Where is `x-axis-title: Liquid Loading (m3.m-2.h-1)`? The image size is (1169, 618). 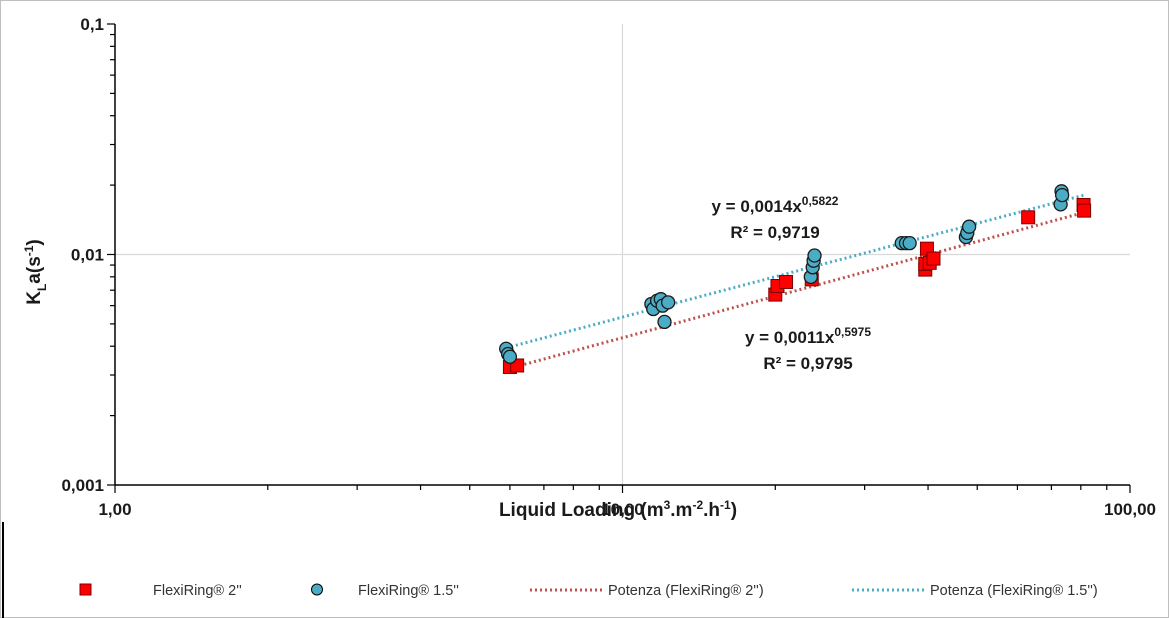
x-axis-title: Liquid Loading (m3.m-2.h-1) is located at coordinates (618, 509).